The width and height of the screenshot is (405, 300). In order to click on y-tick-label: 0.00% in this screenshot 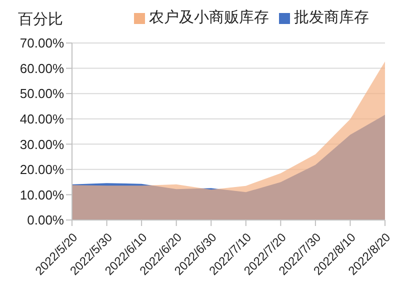, I will do `click(45, 220)`.